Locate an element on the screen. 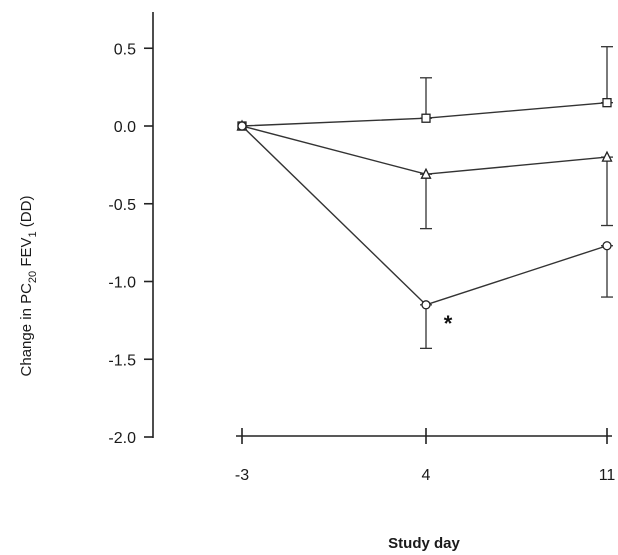 This screenshot has width=618, height=555. y-axis: 0.5 0.0 -0.5 -1.0 -1.5 -2.0 is located at coordinates (131, 229).